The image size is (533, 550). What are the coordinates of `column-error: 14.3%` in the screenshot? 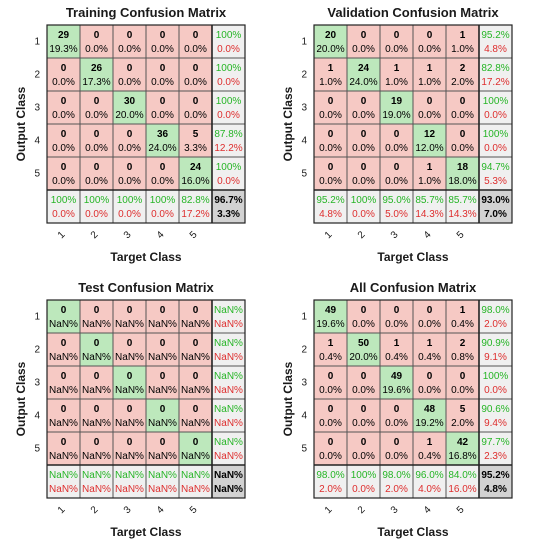 It's located at (429, 214).